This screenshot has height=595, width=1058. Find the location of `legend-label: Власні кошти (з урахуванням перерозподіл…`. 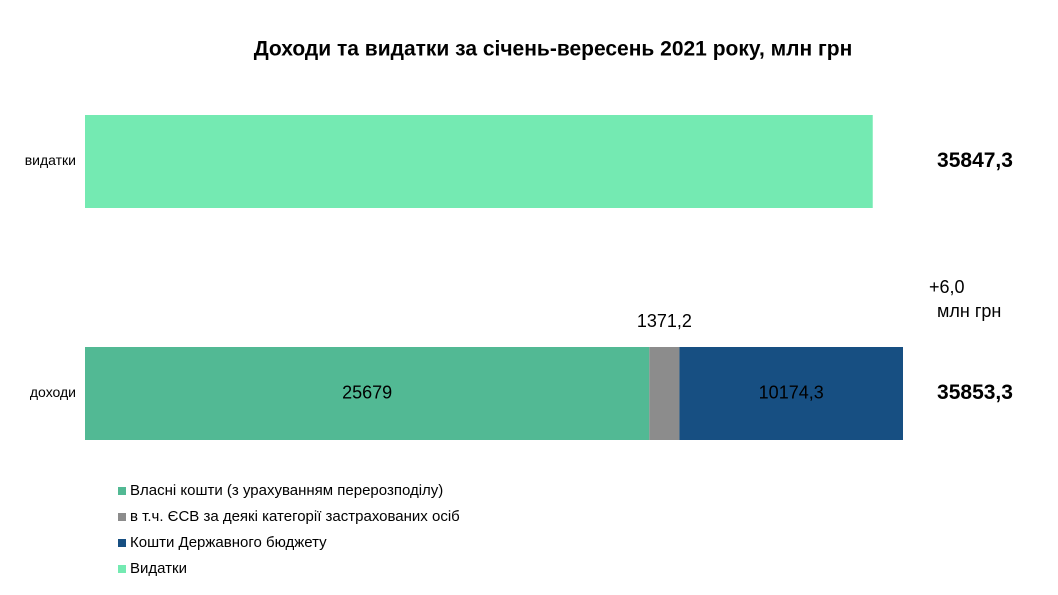

legend-label: Власні кошти (з урахуванням перерозподіл… is located at coordinates (286, 490).